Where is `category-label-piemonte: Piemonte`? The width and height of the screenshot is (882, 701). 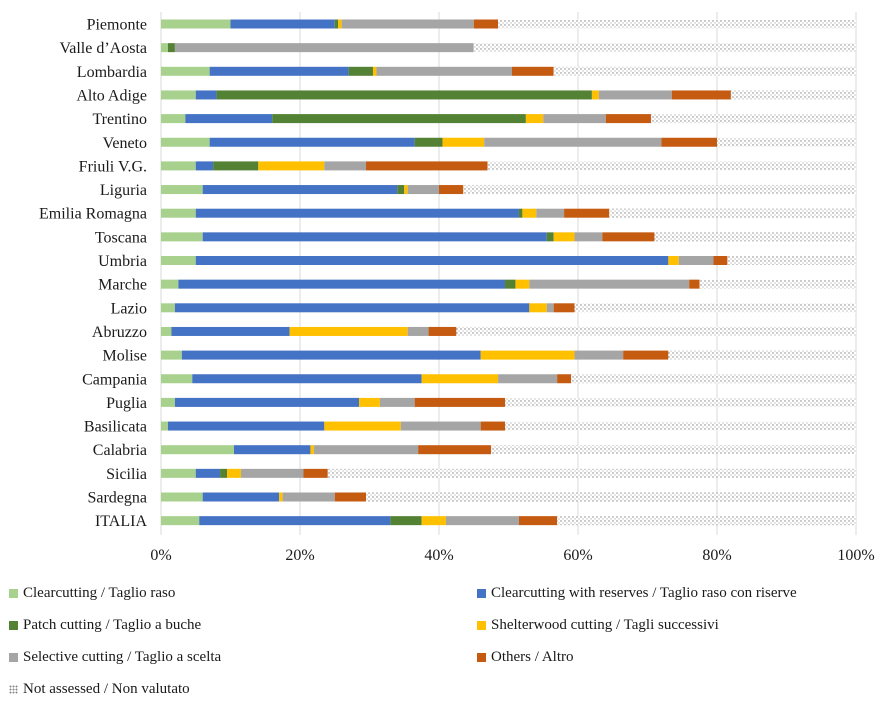
category-label-piemonte: Piemonte is located at coordinates (117, 25).